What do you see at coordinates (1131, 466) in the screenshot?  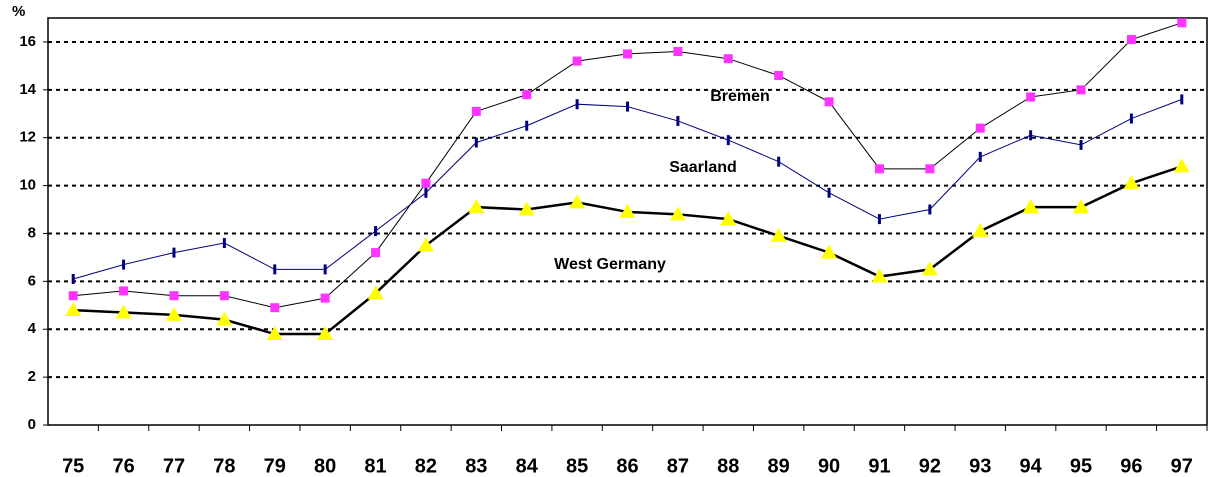 I see `x-tick-label: 96` at bounding box center [1131, 466].